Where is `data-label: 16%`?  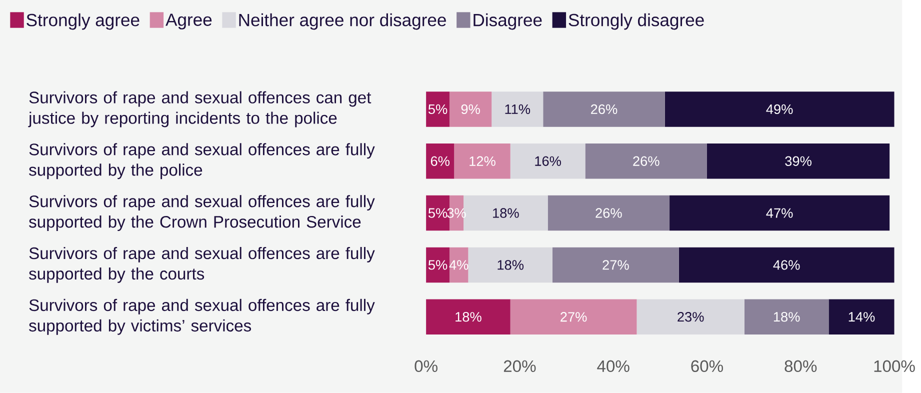 data-label: 16% is located at coordinates (548, 161).